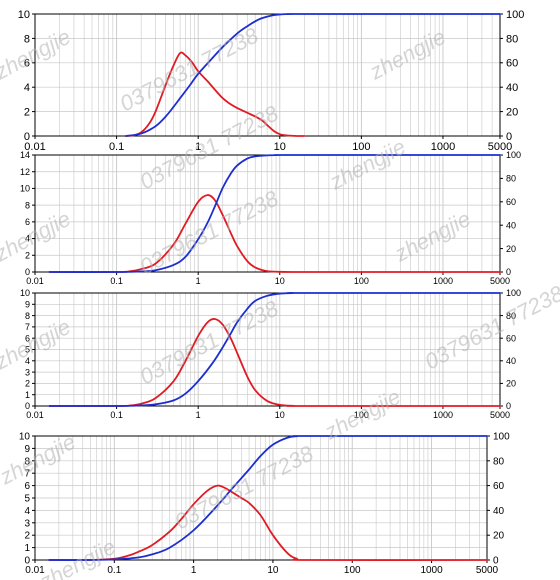  What do you see at coordinates (25, 172) in the screenshot?
I see `y-left-tick-label: 12` at bounding box center [25, 172].